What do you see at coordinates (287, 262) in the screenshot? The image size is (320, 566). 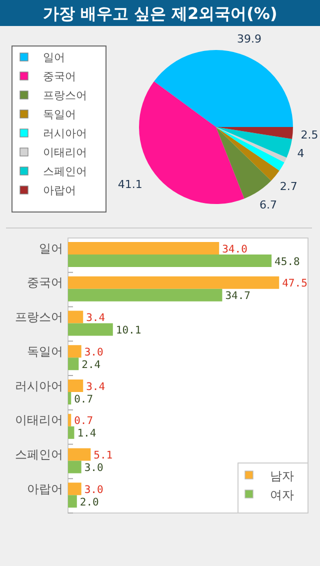 I see `data-label: 45.8` at bounding box center [287, 262].